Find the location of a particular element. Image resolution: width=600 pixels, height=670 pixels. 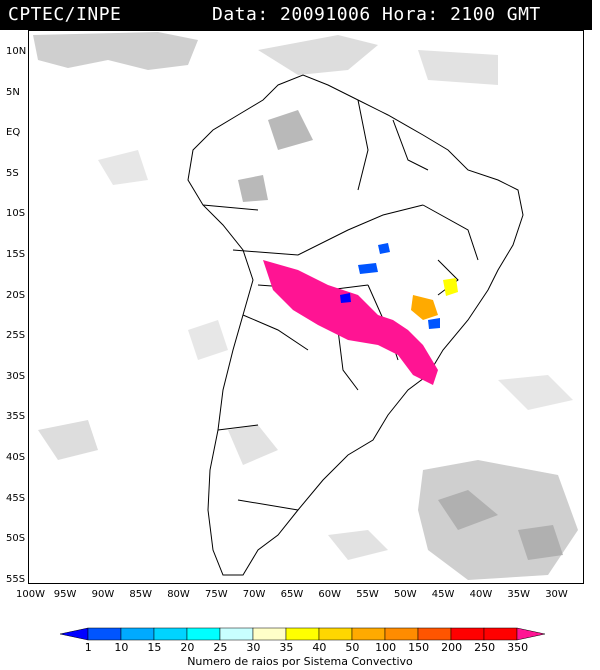

colorbar-tick-label: 25 is located at coordinates (220, 647).